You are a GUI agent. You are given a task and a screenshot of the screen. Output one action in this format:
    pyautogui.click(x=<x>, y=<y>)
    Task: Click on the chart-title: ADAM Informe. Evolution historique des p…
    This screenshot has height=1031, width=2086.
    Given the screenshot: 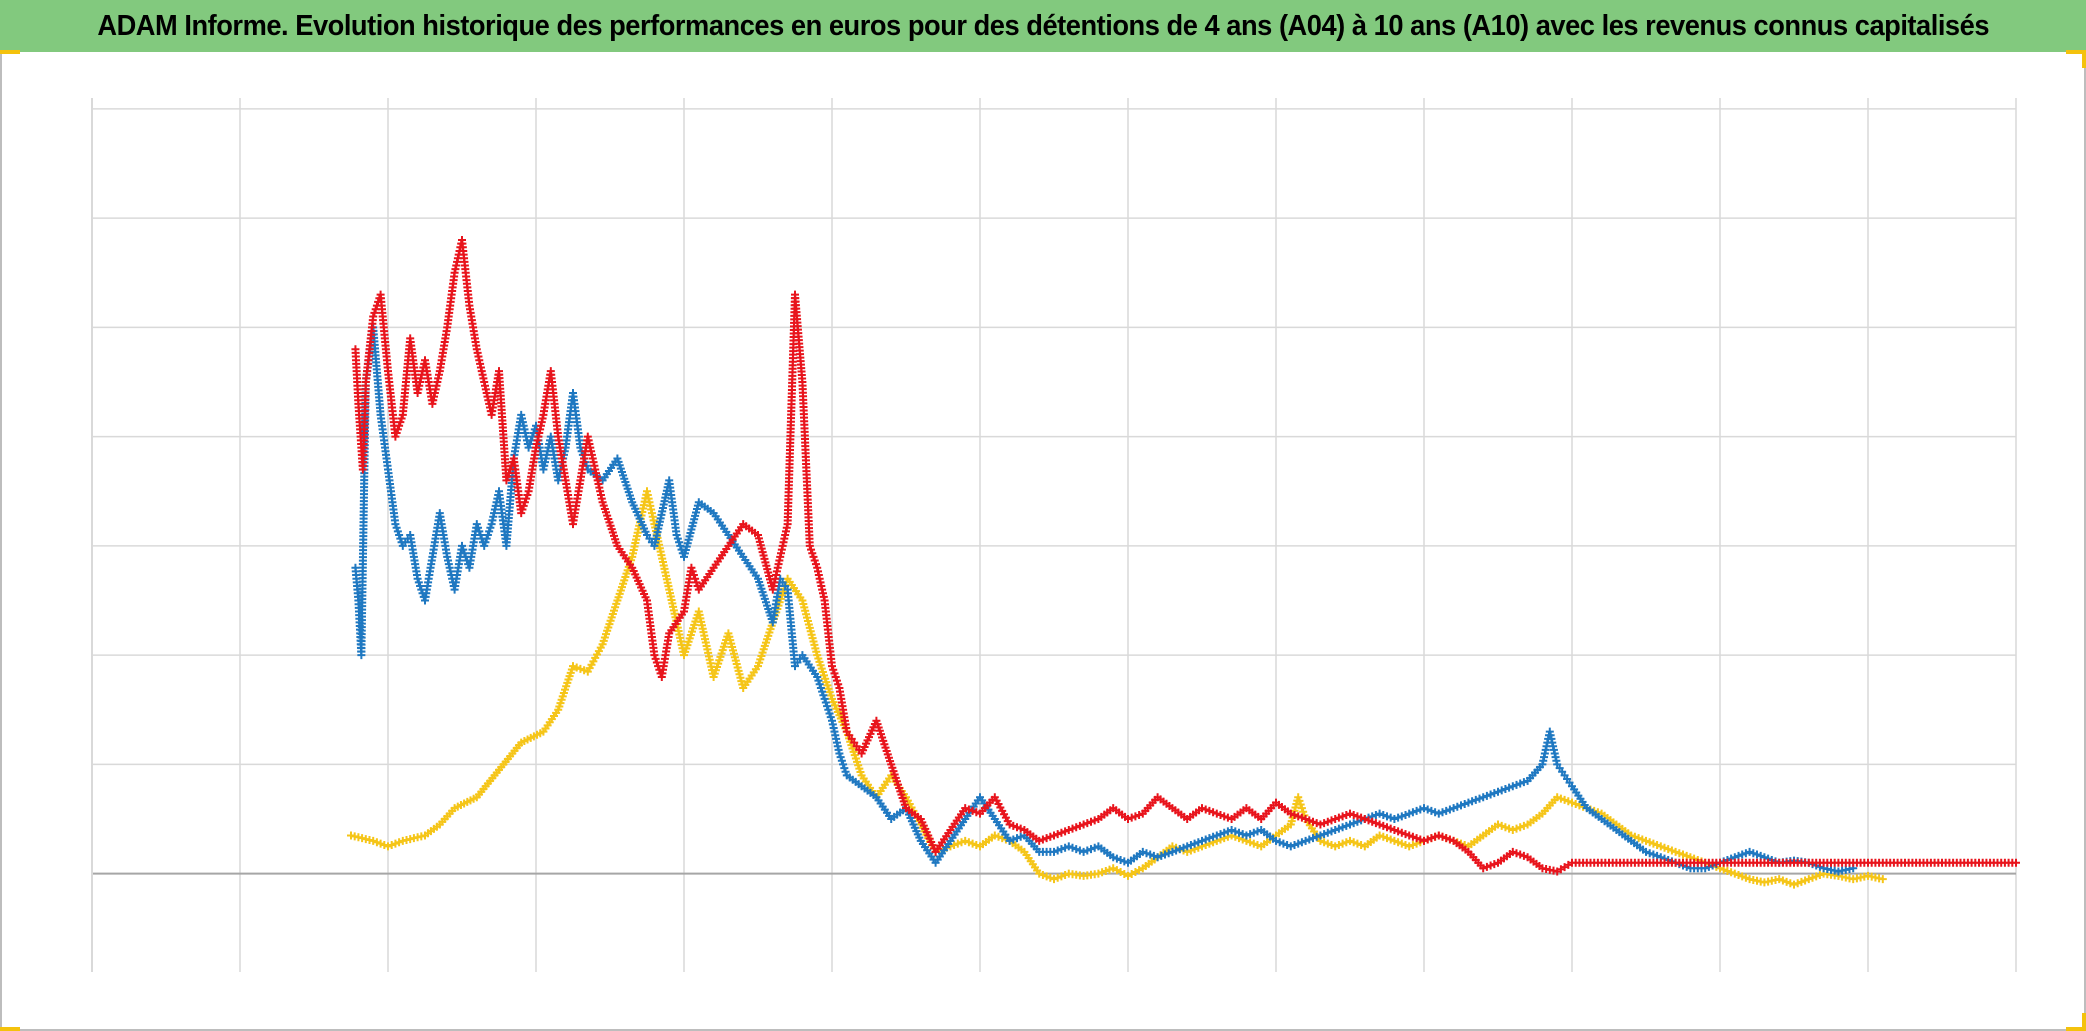 What is the action you would take?
    pyautogui.click(x=1043, y=25)
    